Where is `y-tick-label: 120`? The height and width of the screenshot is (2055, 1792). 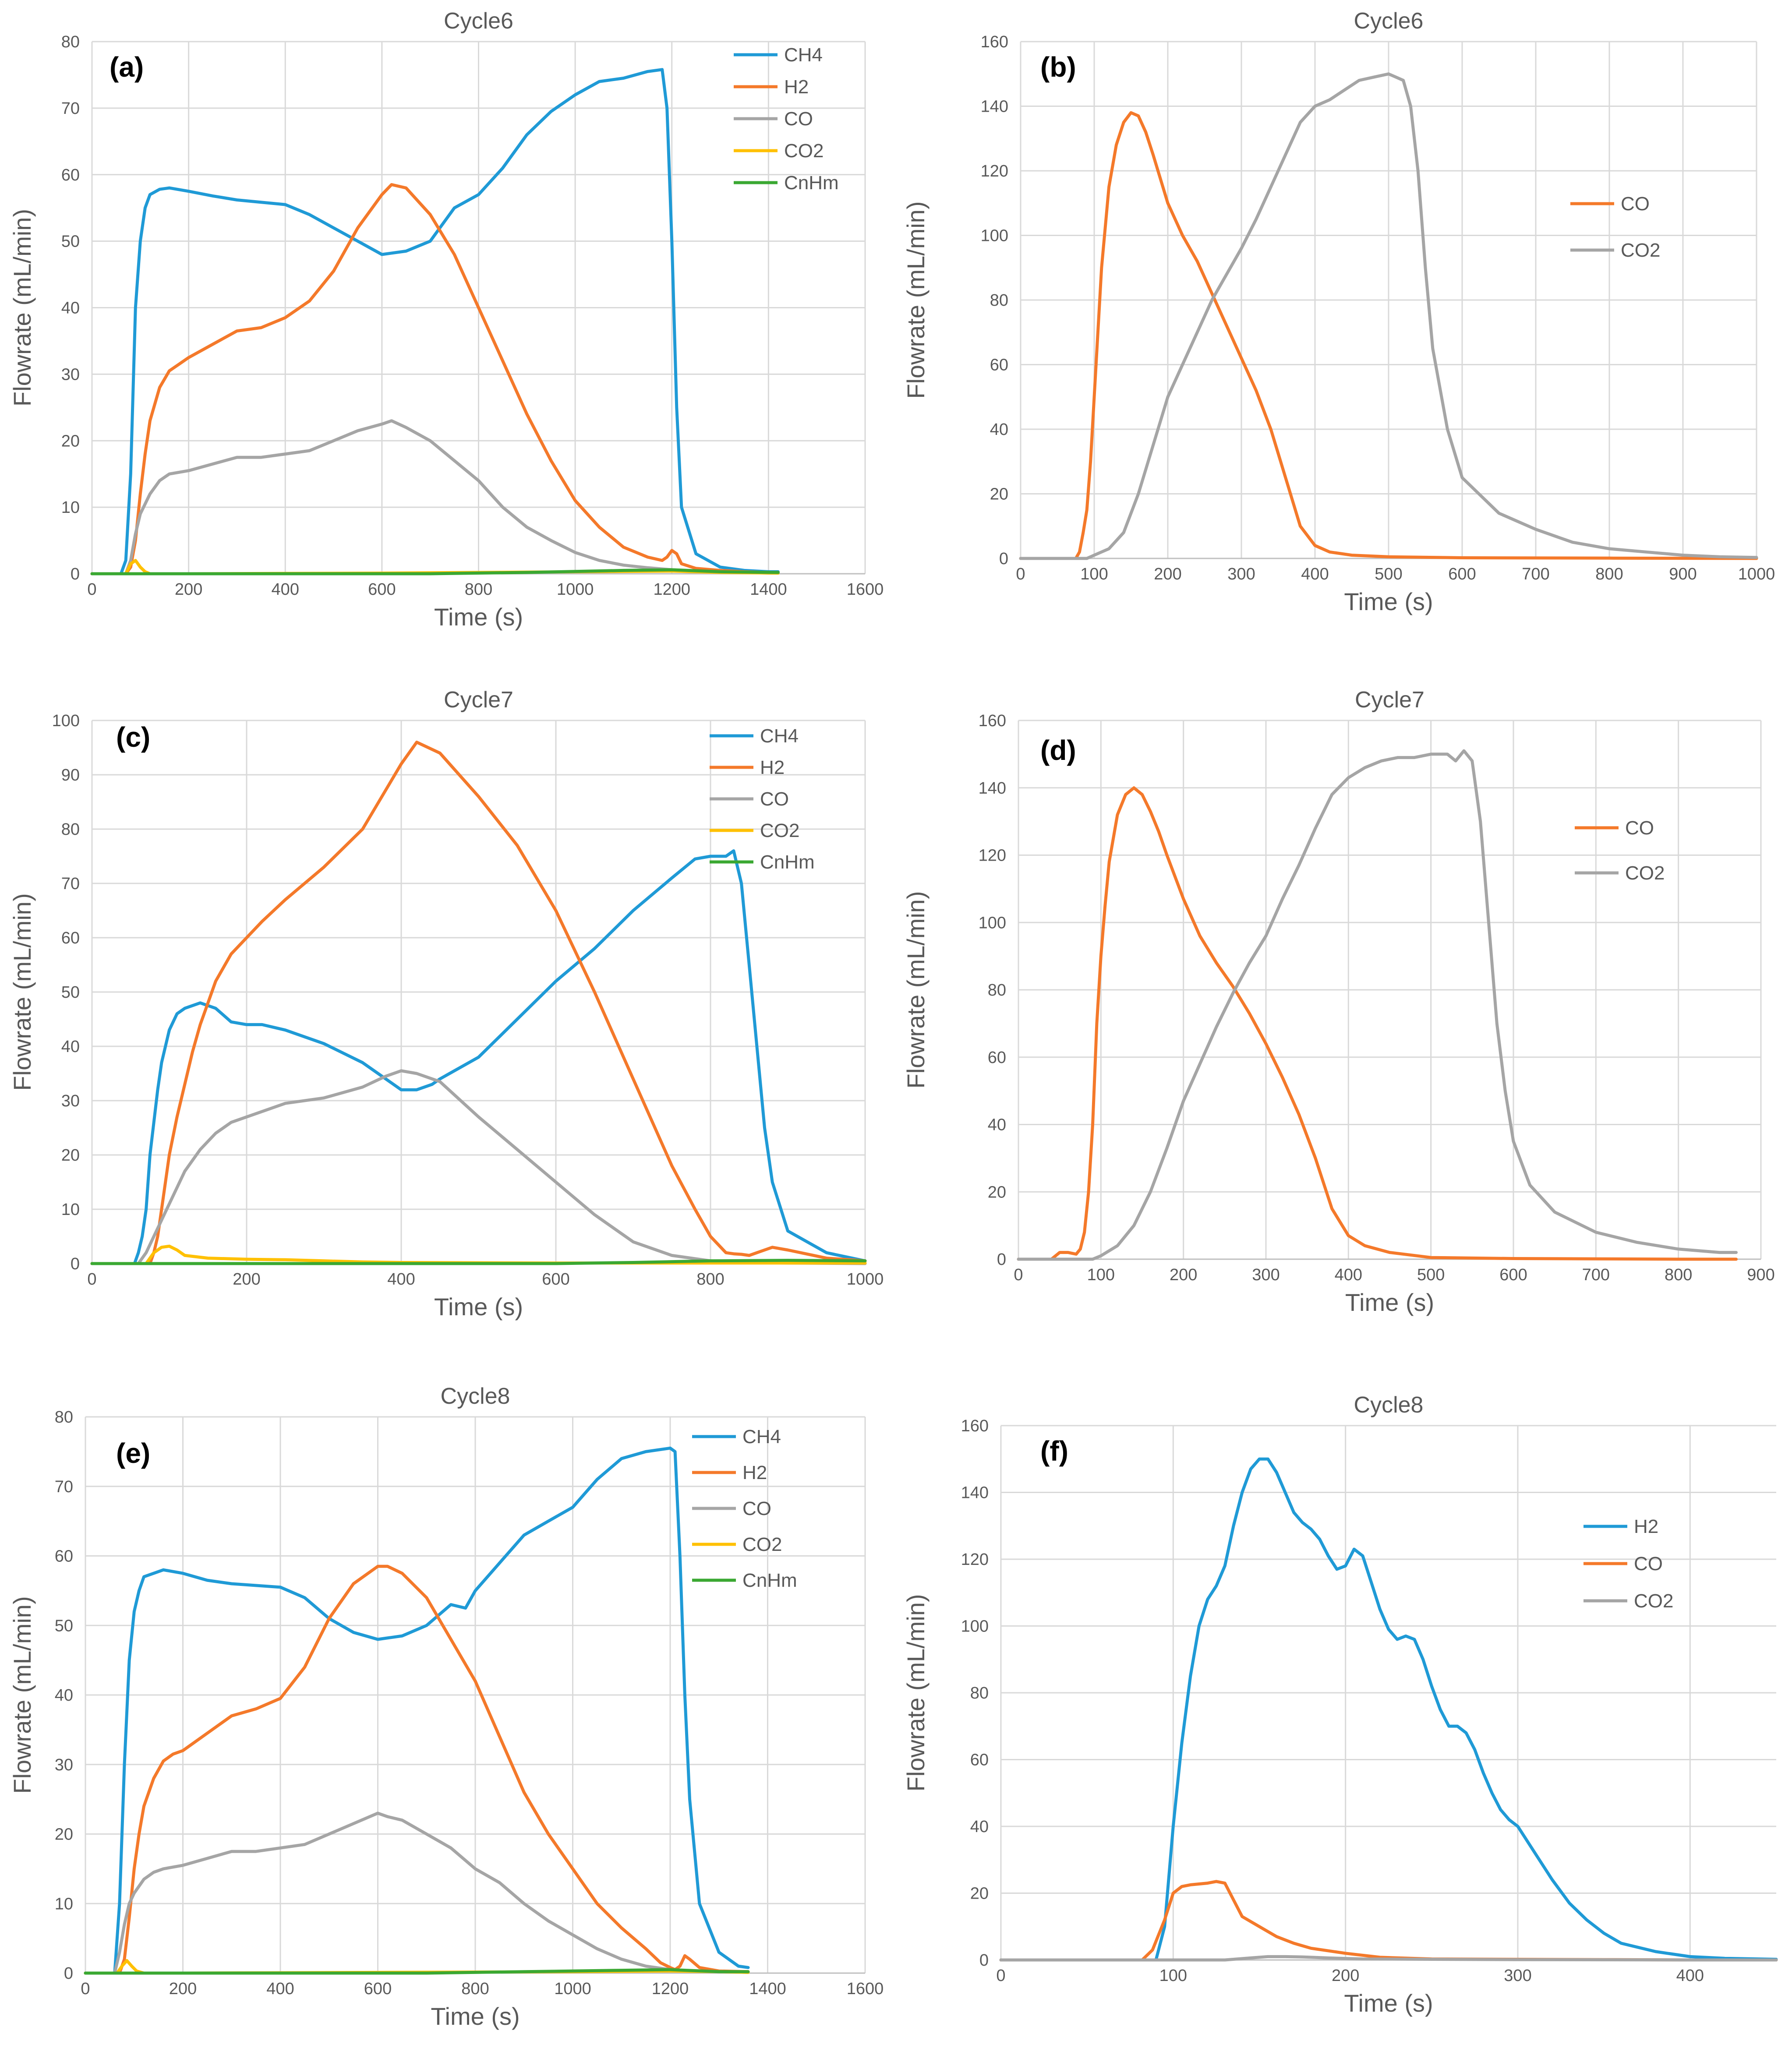 y-tick-label: 120 is located at coordinates (992, 856).